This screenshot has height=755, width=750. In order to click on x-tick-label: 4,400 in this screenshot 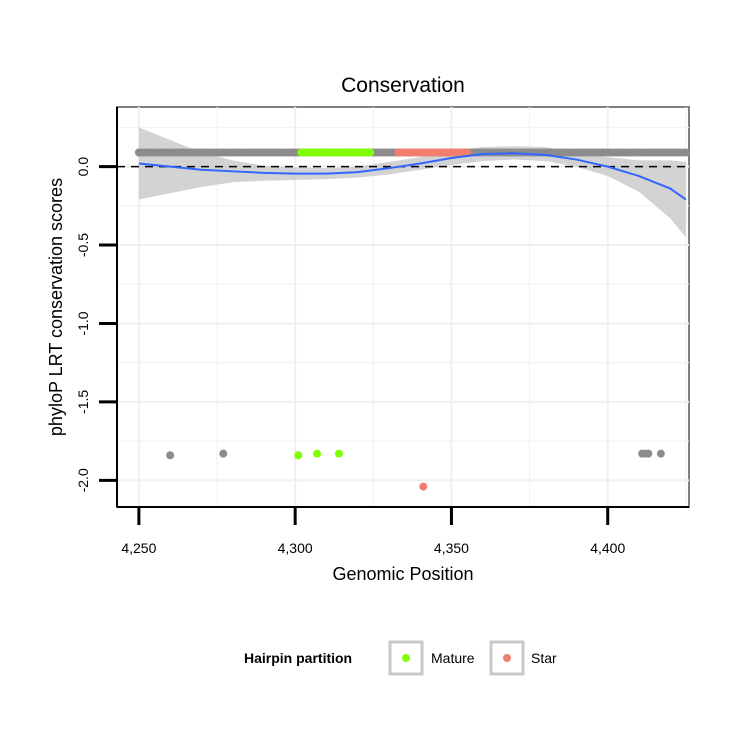, I will do `click(607, 548)`.